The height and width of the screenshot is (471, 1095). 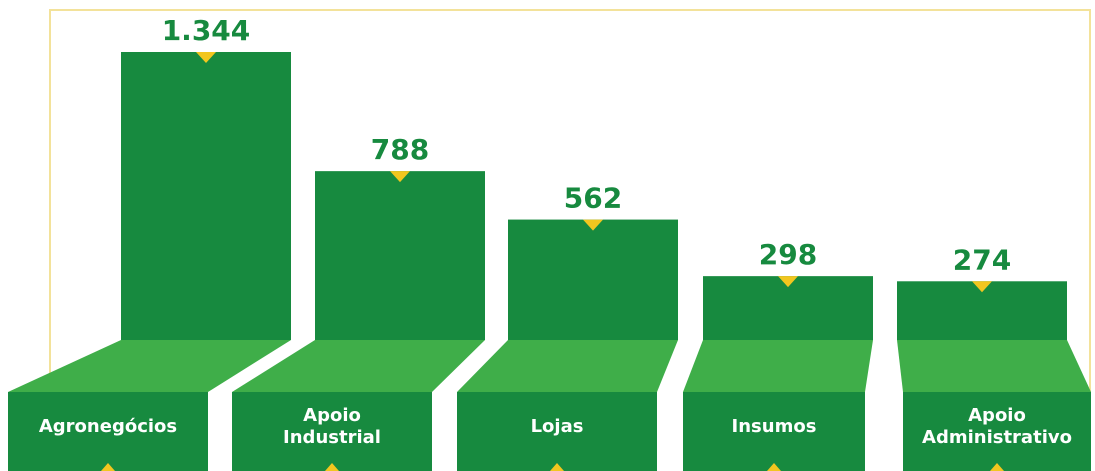 What do you see at coordinates (982, 259) in the screenshot?
I see `value-label: 274` at bounding box center [982, 259].